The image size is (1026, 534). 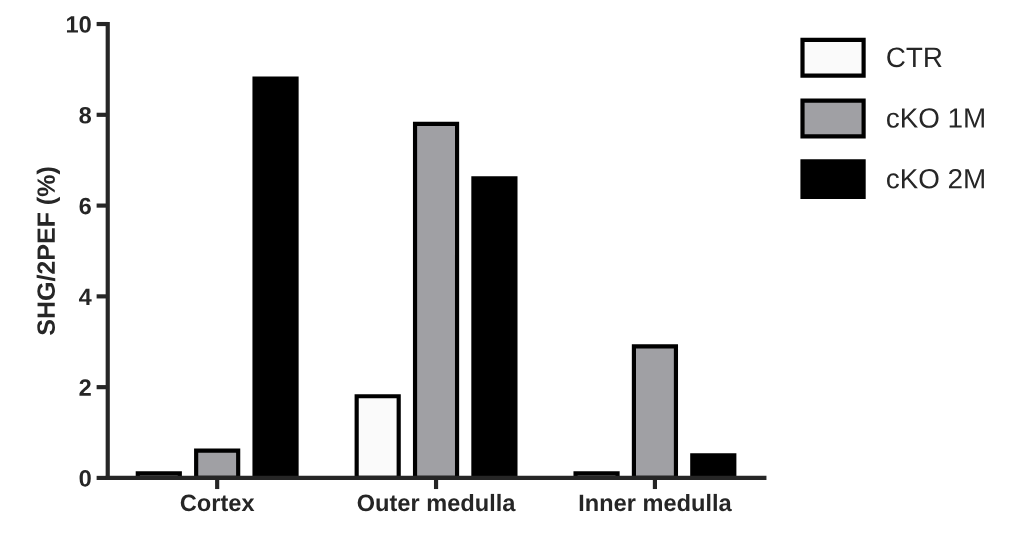 What do you see at coordinates (655, 502) in the screenshot?
I see `x-tick-label: Inner medulla` at bounding box center [655, 502].